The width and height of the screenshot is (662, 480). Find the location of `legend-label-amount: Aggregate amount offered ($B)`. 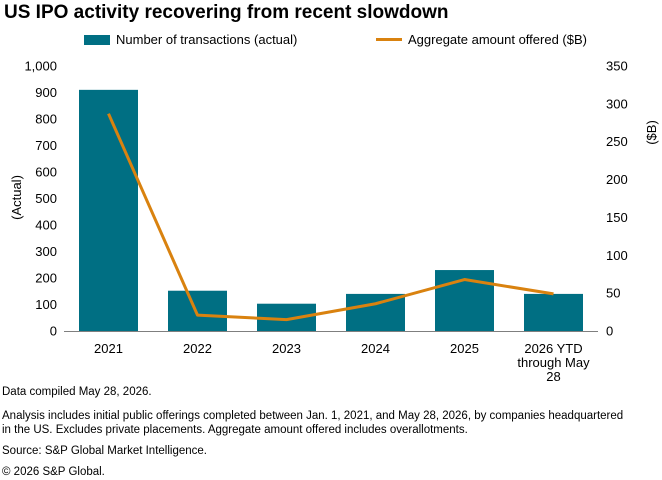

legend-label-amount: Aggregate amount offered ($B) is located at coordinates (497, 39).